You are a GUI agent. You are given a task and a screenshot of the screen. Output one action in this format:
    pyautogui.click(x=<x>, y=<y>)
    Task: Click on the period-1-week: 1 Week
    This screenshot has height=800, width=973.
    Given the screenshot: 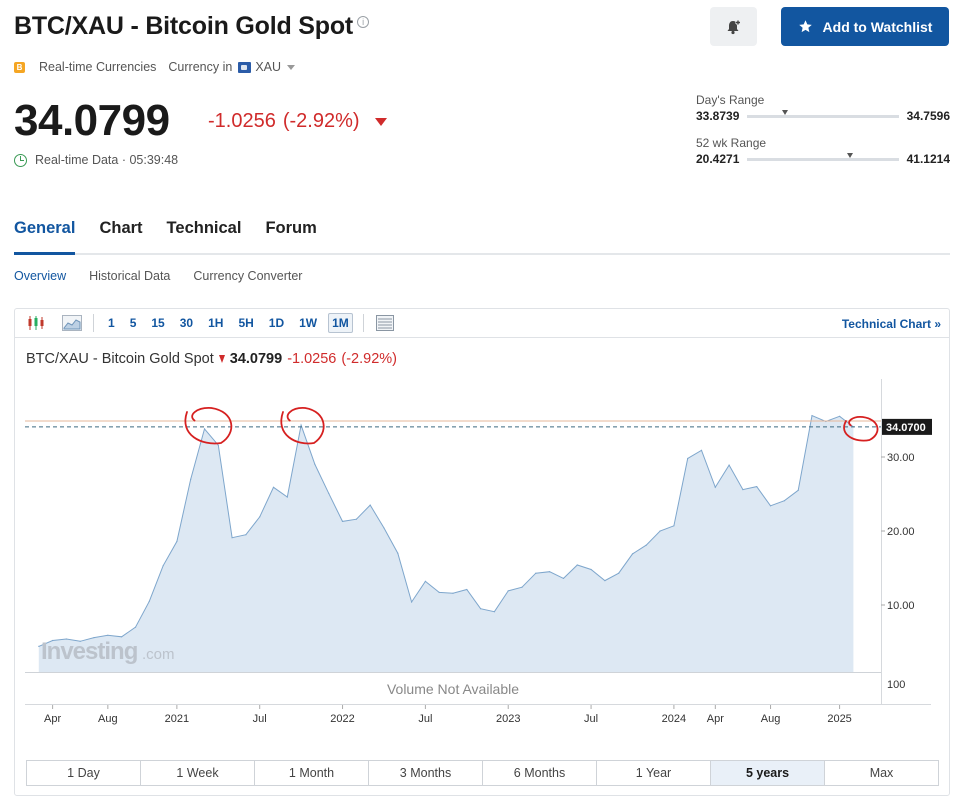 What is the action you would take?
    pyautogui.click(x=198, y=773)
    